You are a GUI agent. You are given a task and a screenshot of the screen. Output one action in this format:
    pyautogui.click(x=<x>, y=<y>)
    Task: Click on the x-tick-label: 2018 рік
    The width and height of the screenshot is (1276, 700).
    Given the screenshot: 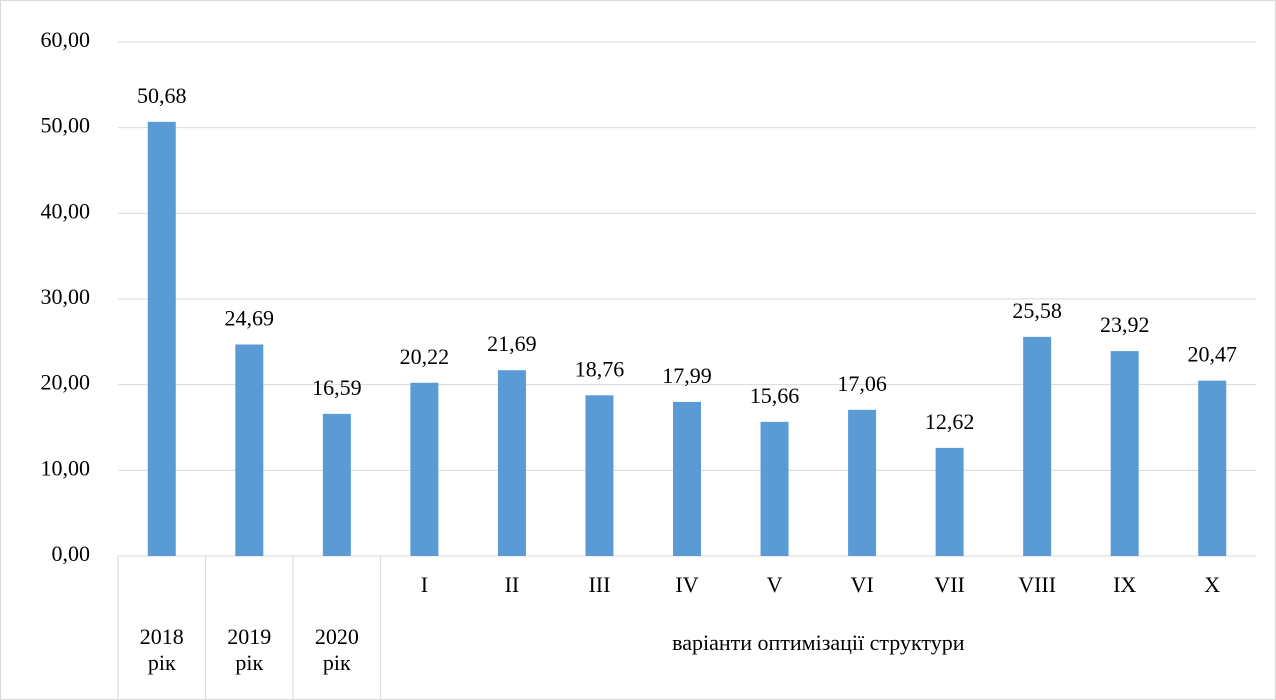 What is the action you would take?
    pyautogui.click(x=161, y=649)
    